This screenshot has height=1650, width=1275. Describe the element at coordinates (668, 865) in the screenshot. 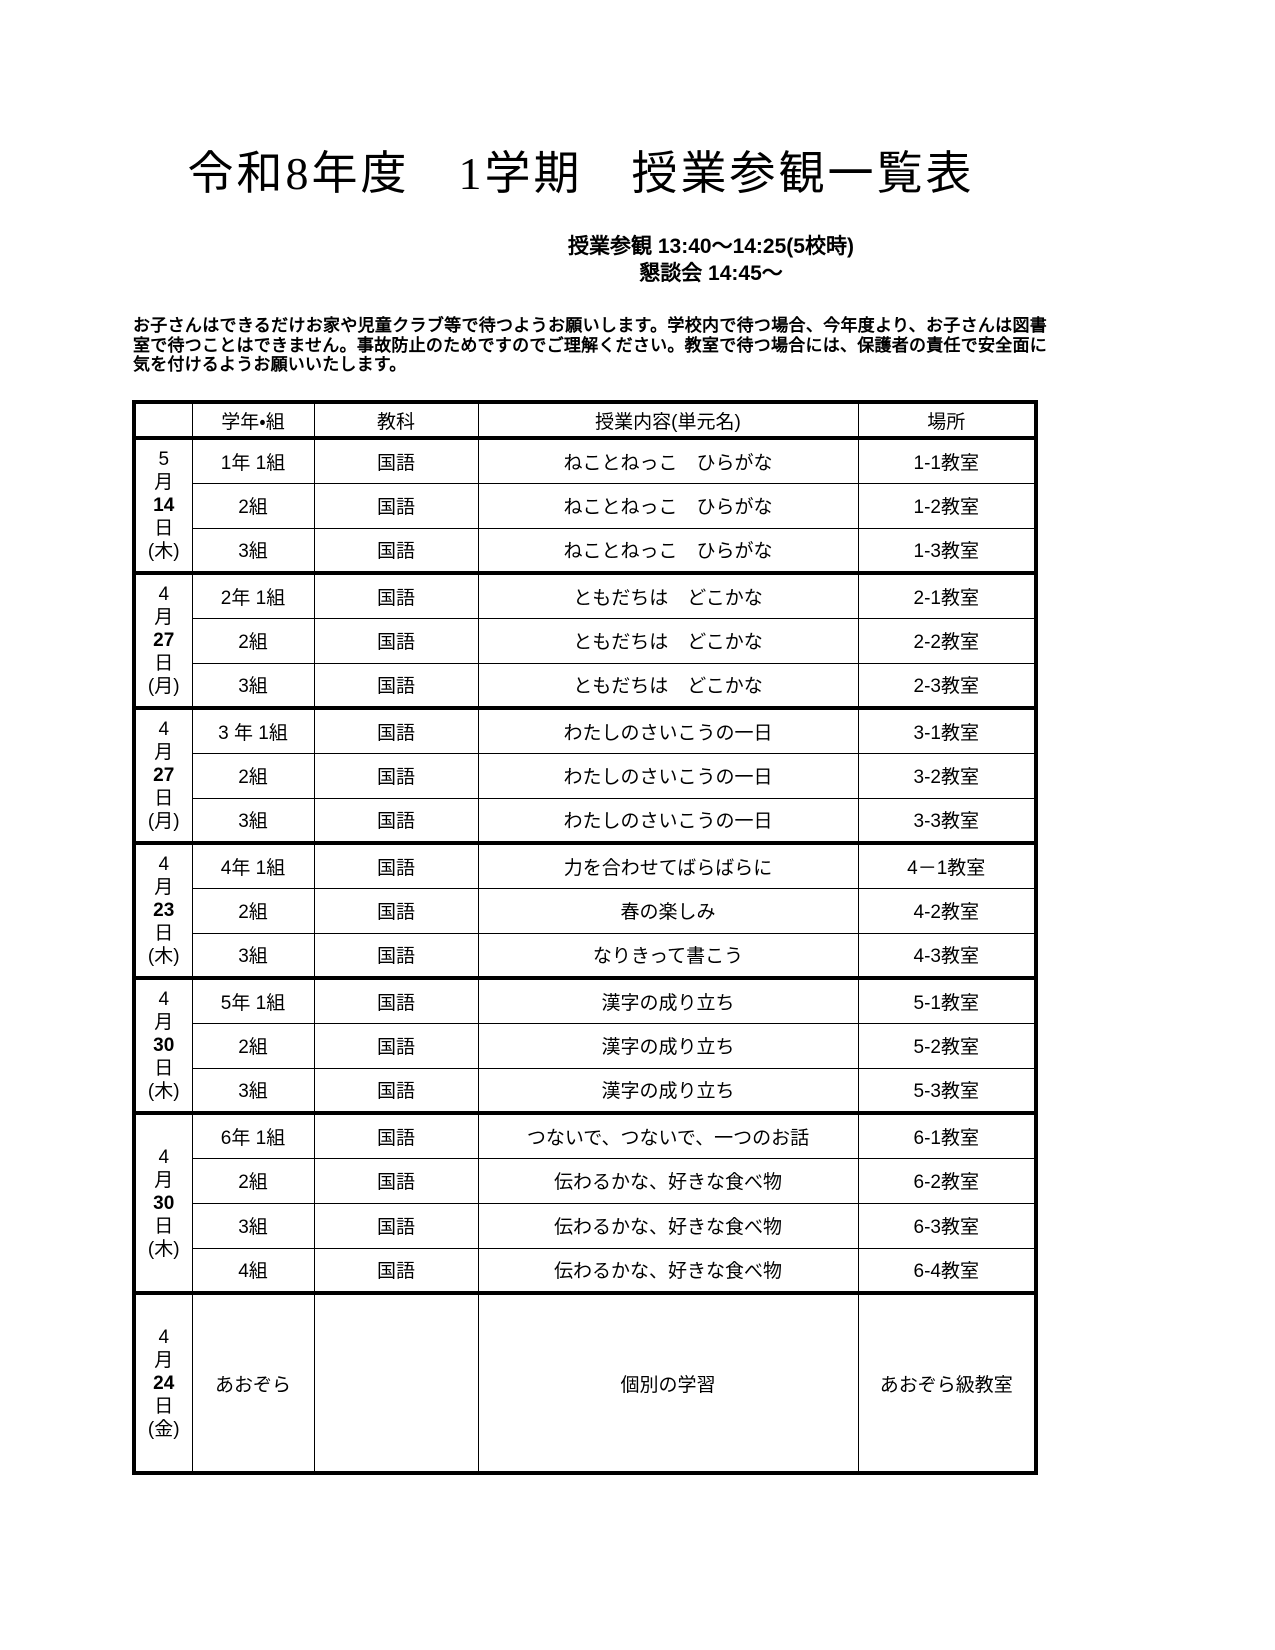

I see `lesson-content-cell: 力を合わせてばらばらに` at that location.